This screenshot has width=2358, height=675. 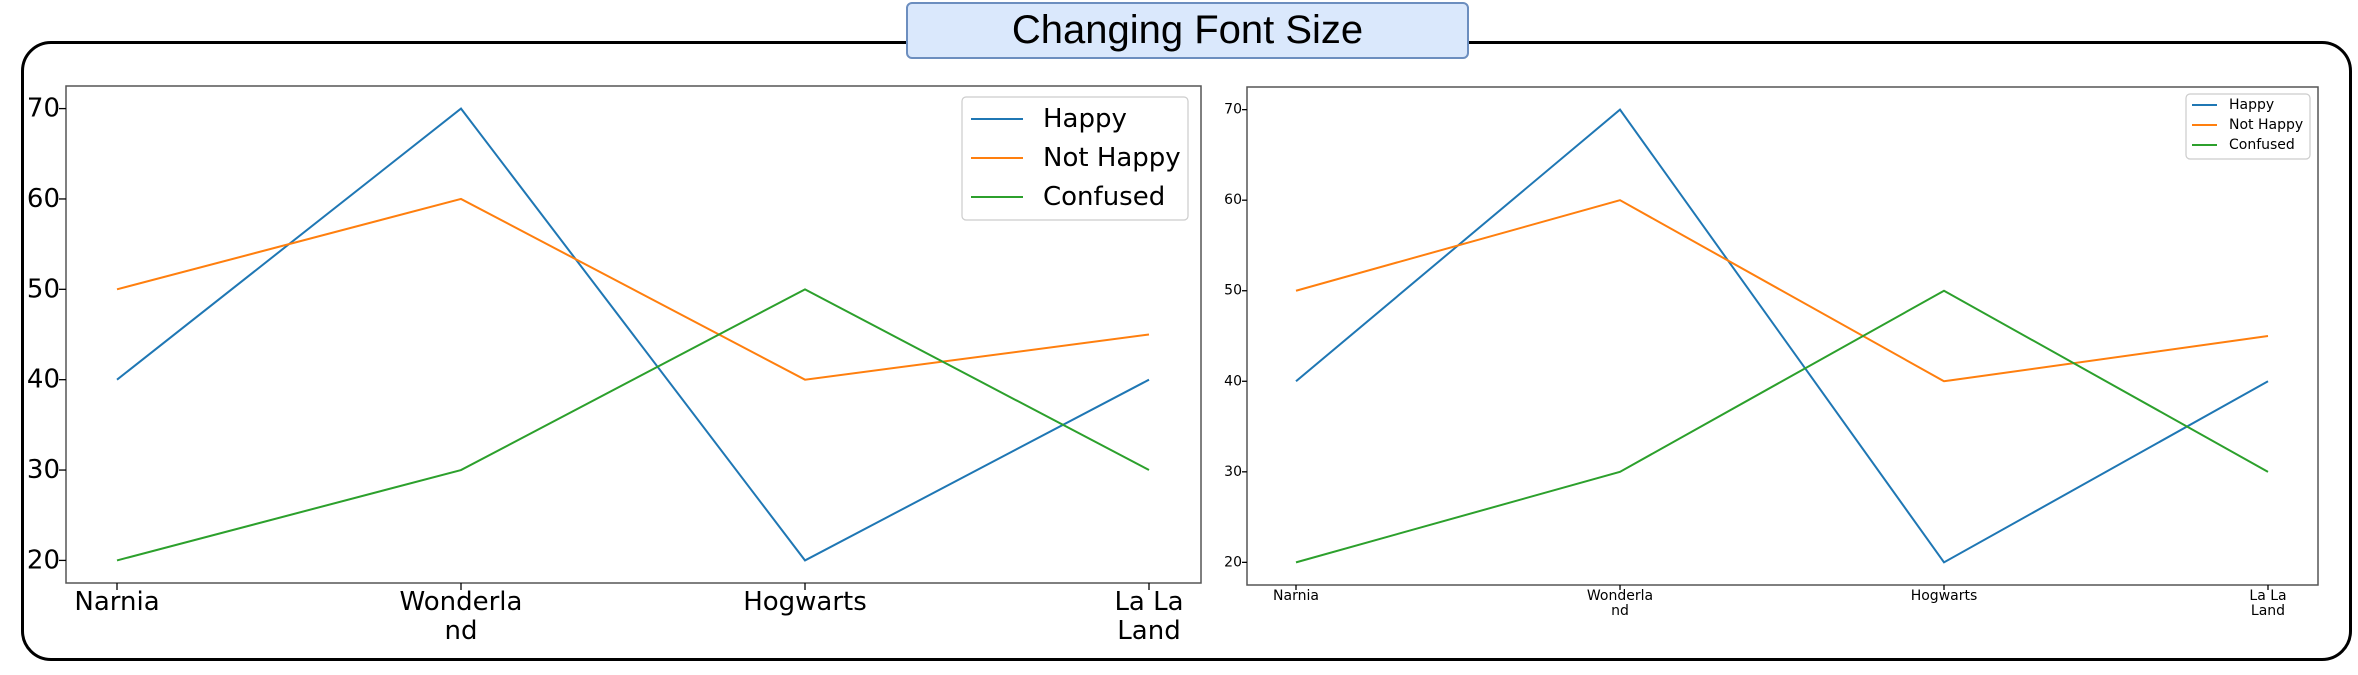 I want to click on chart1-y-tick-label: 60, so click(x=43, y=199).